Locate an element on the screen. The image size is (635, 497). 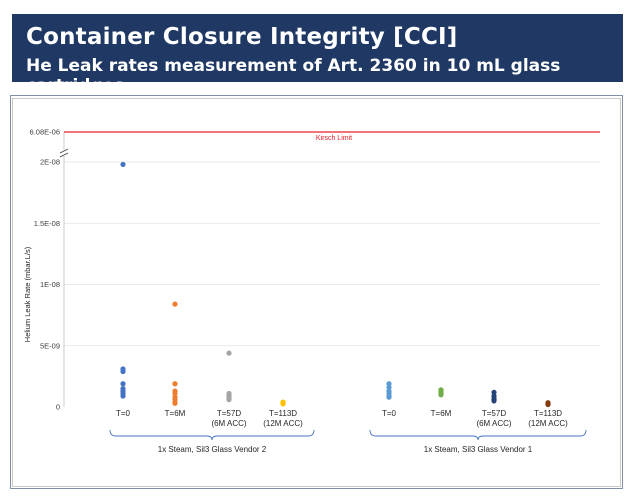
y-tick-label: 1.5E-08 is located at coordinates (47, 223).